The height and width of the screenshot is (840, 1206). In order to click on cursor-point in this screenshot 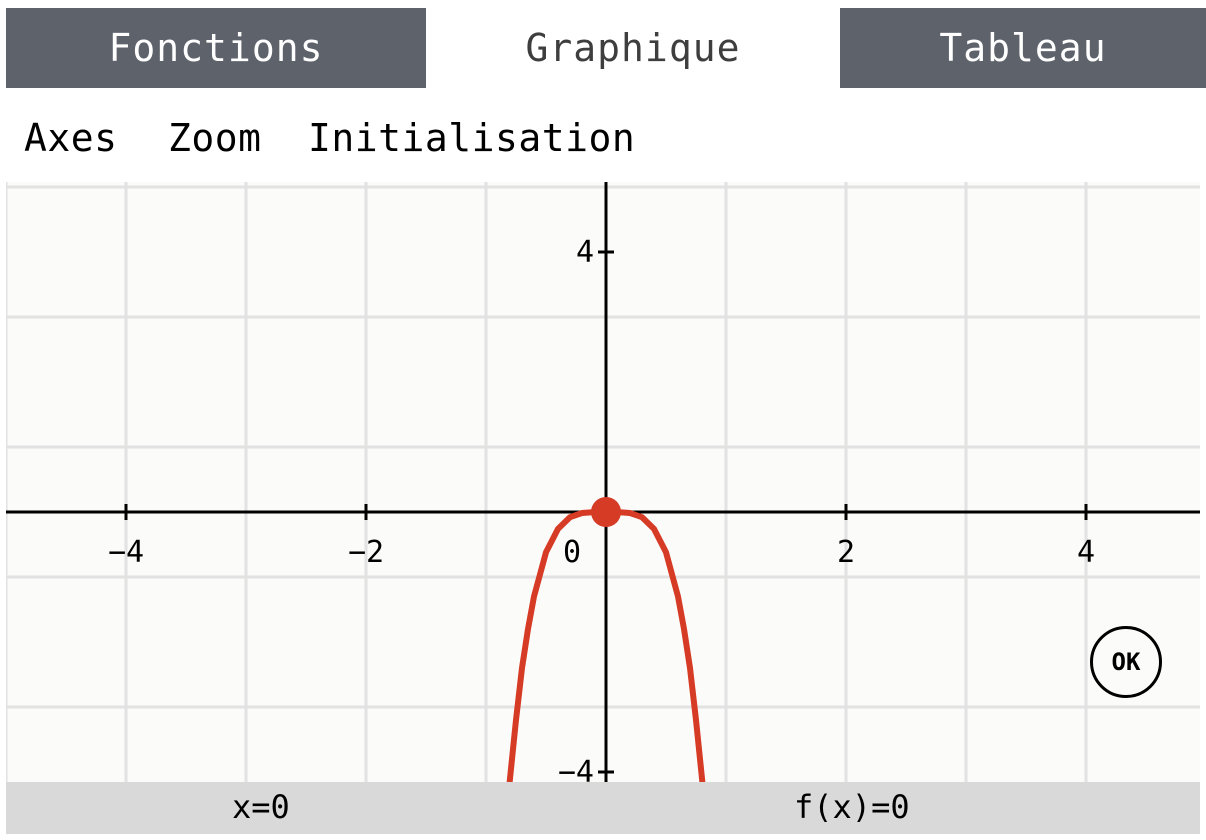, I will do `click(606, 512)`.